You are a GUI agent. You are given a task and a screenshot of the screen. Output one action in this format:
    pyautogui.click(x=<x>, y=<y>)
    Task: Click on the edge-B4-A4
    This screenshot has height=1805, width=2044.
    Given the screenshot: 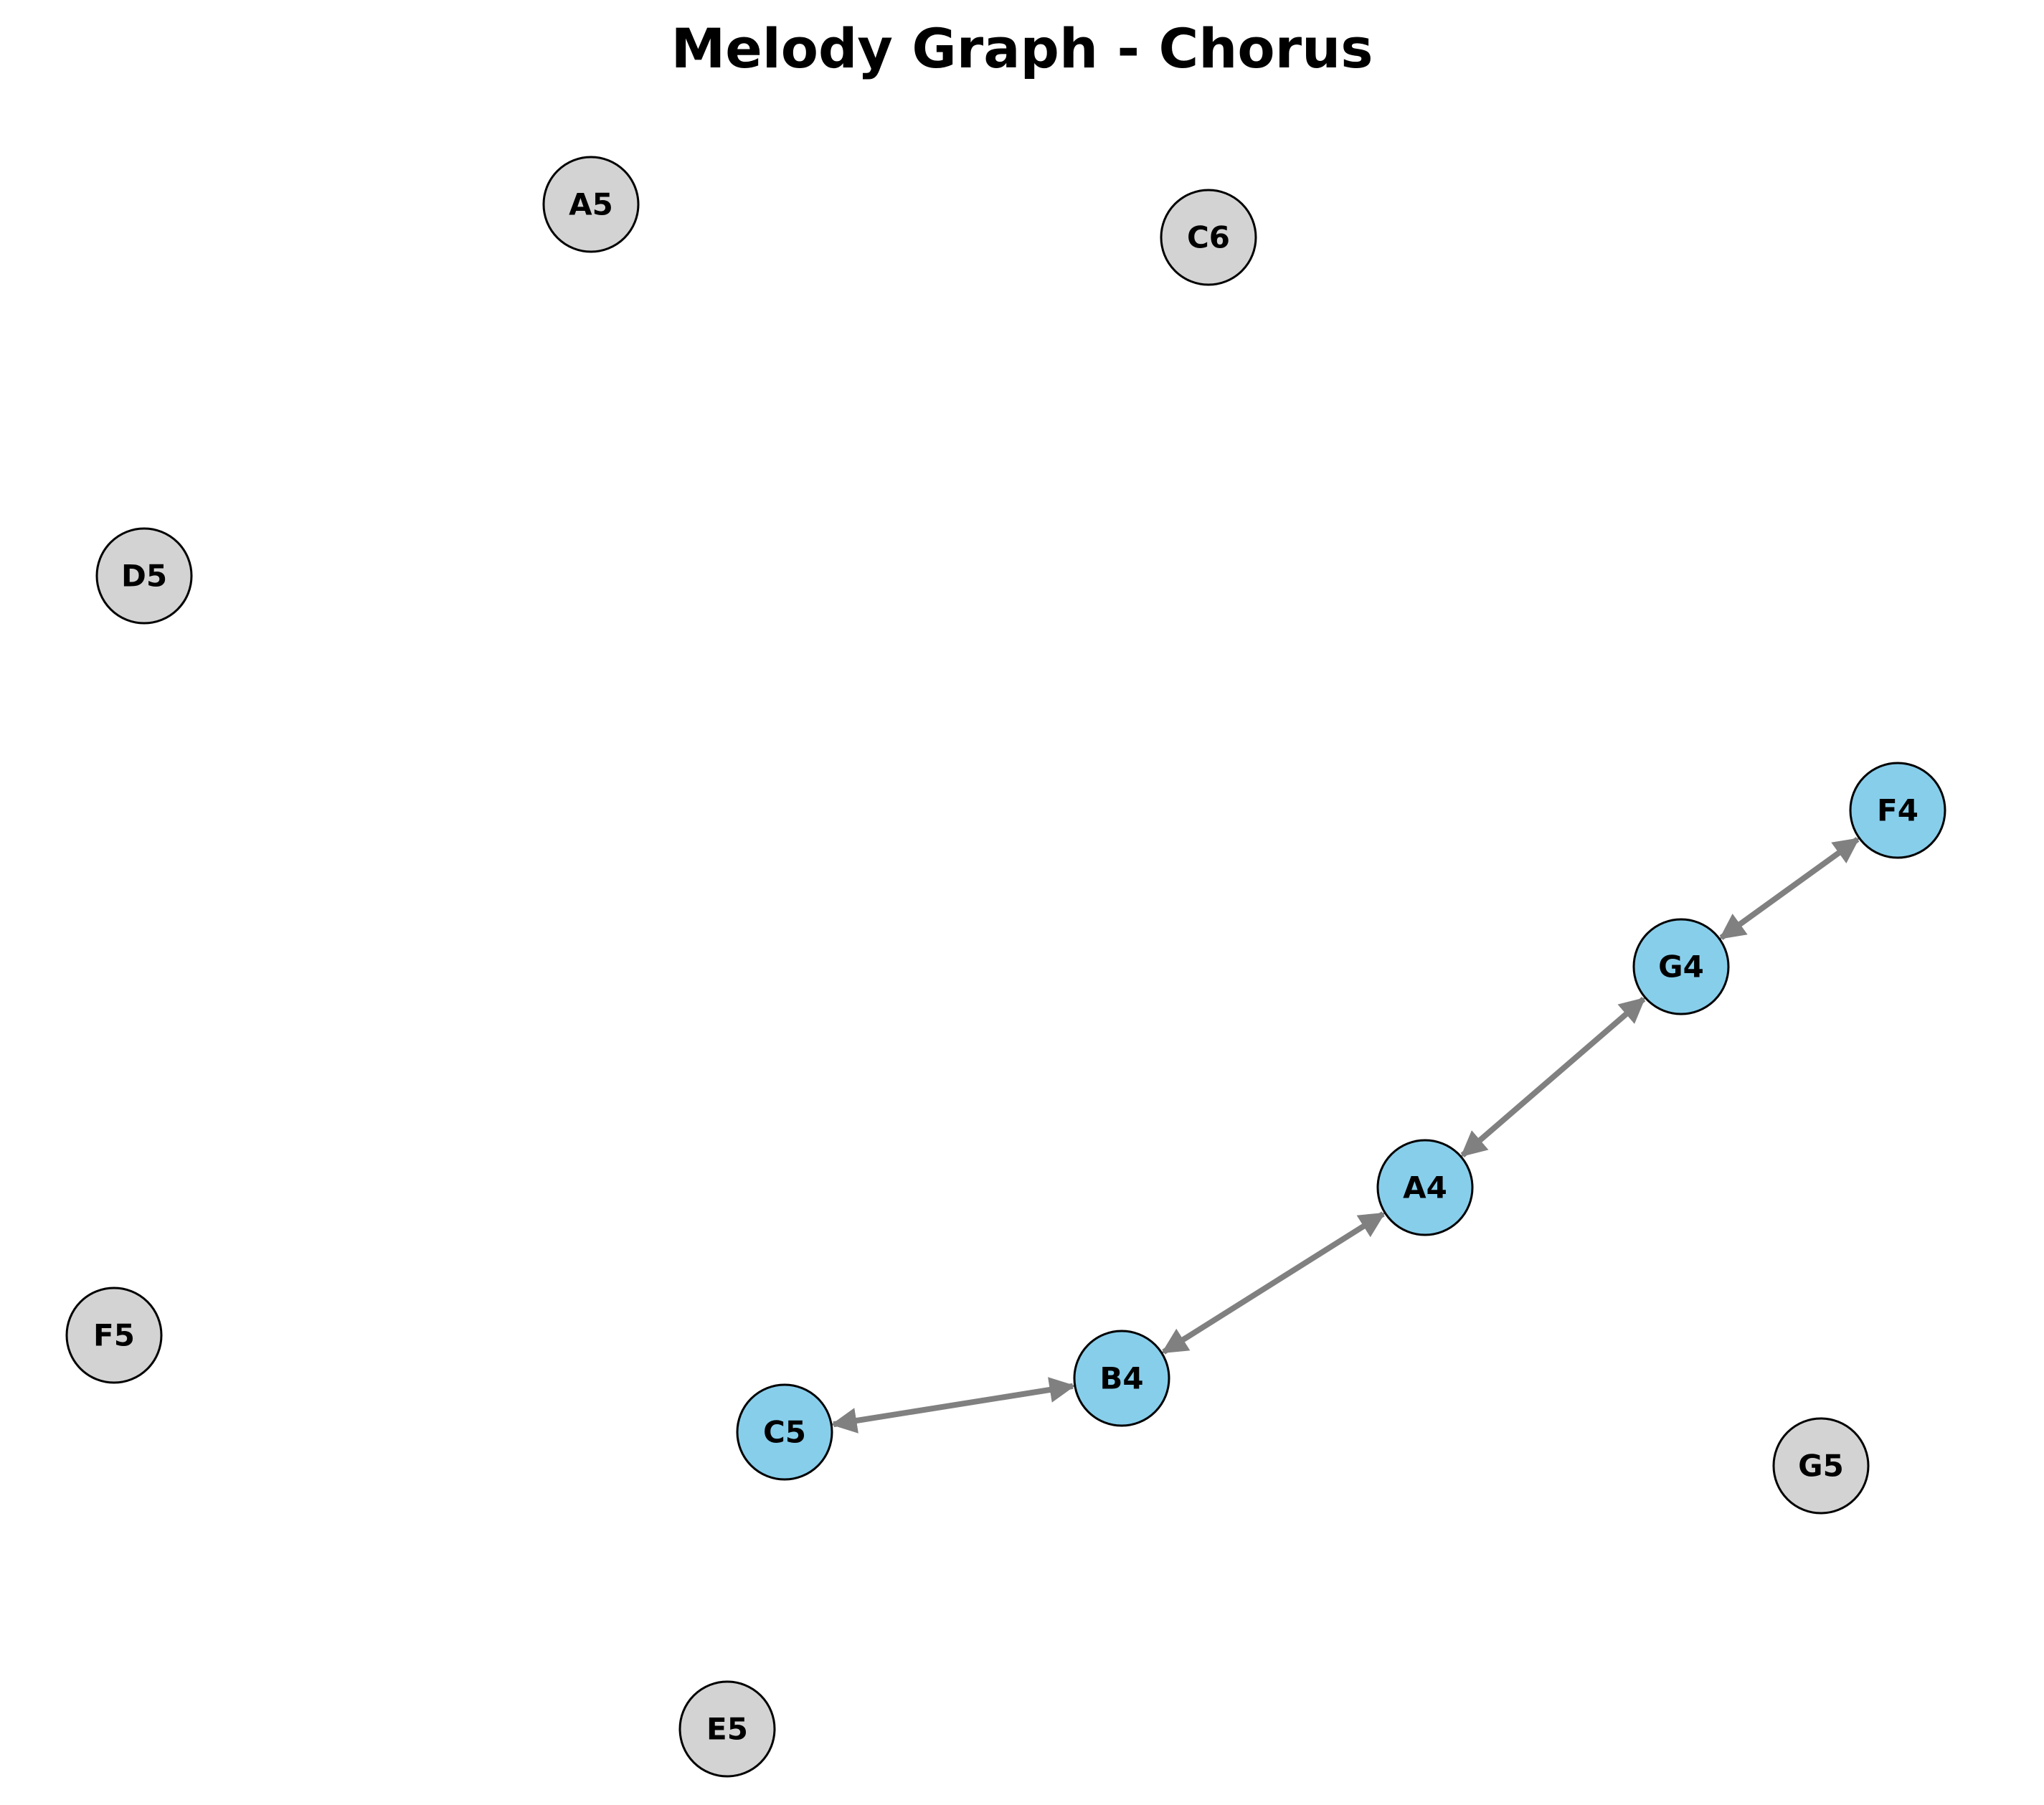 What is the action you would take?
    pyautogui.click(x=1273, y=1283)
    